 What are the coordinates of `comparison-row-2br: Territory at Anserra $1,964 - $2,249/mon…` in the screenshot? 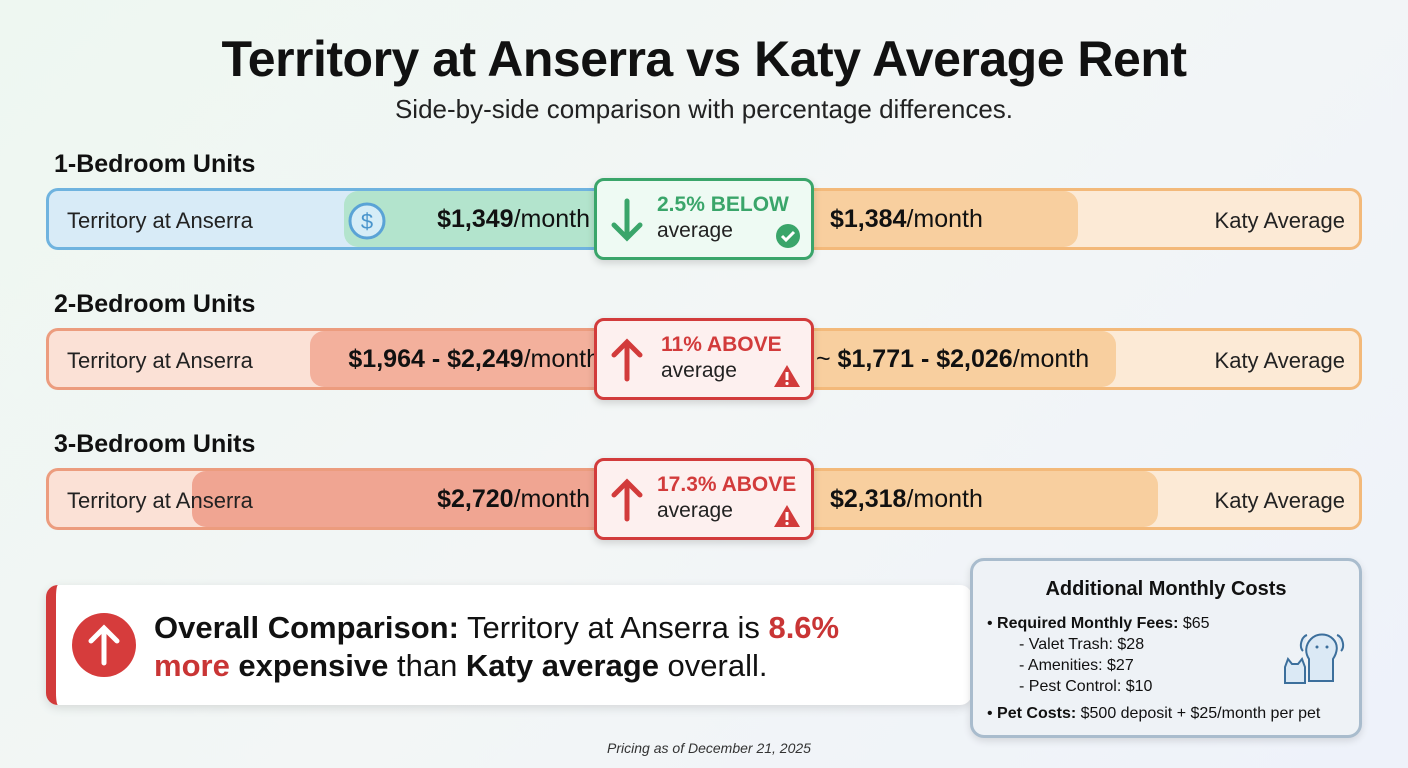 It's located at (704, 359).